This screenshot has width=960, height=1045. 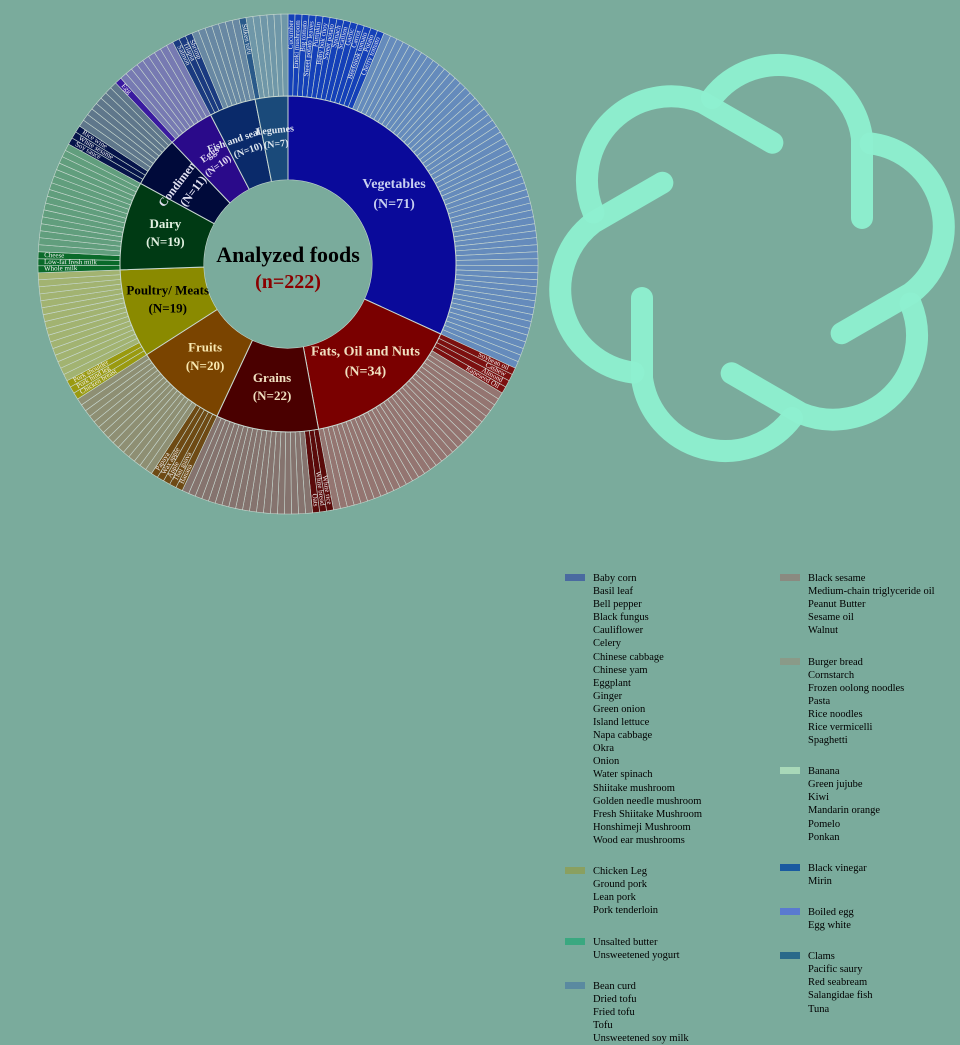 I want to click on legend-item: Water spinach, so click(x=623, y=775).